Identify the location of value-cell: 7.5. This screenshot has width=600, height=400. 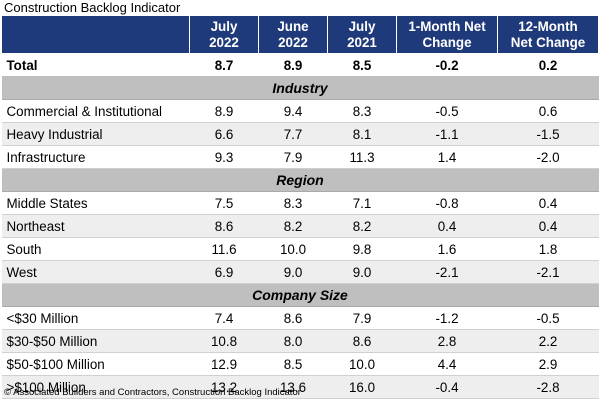
(224, 203).